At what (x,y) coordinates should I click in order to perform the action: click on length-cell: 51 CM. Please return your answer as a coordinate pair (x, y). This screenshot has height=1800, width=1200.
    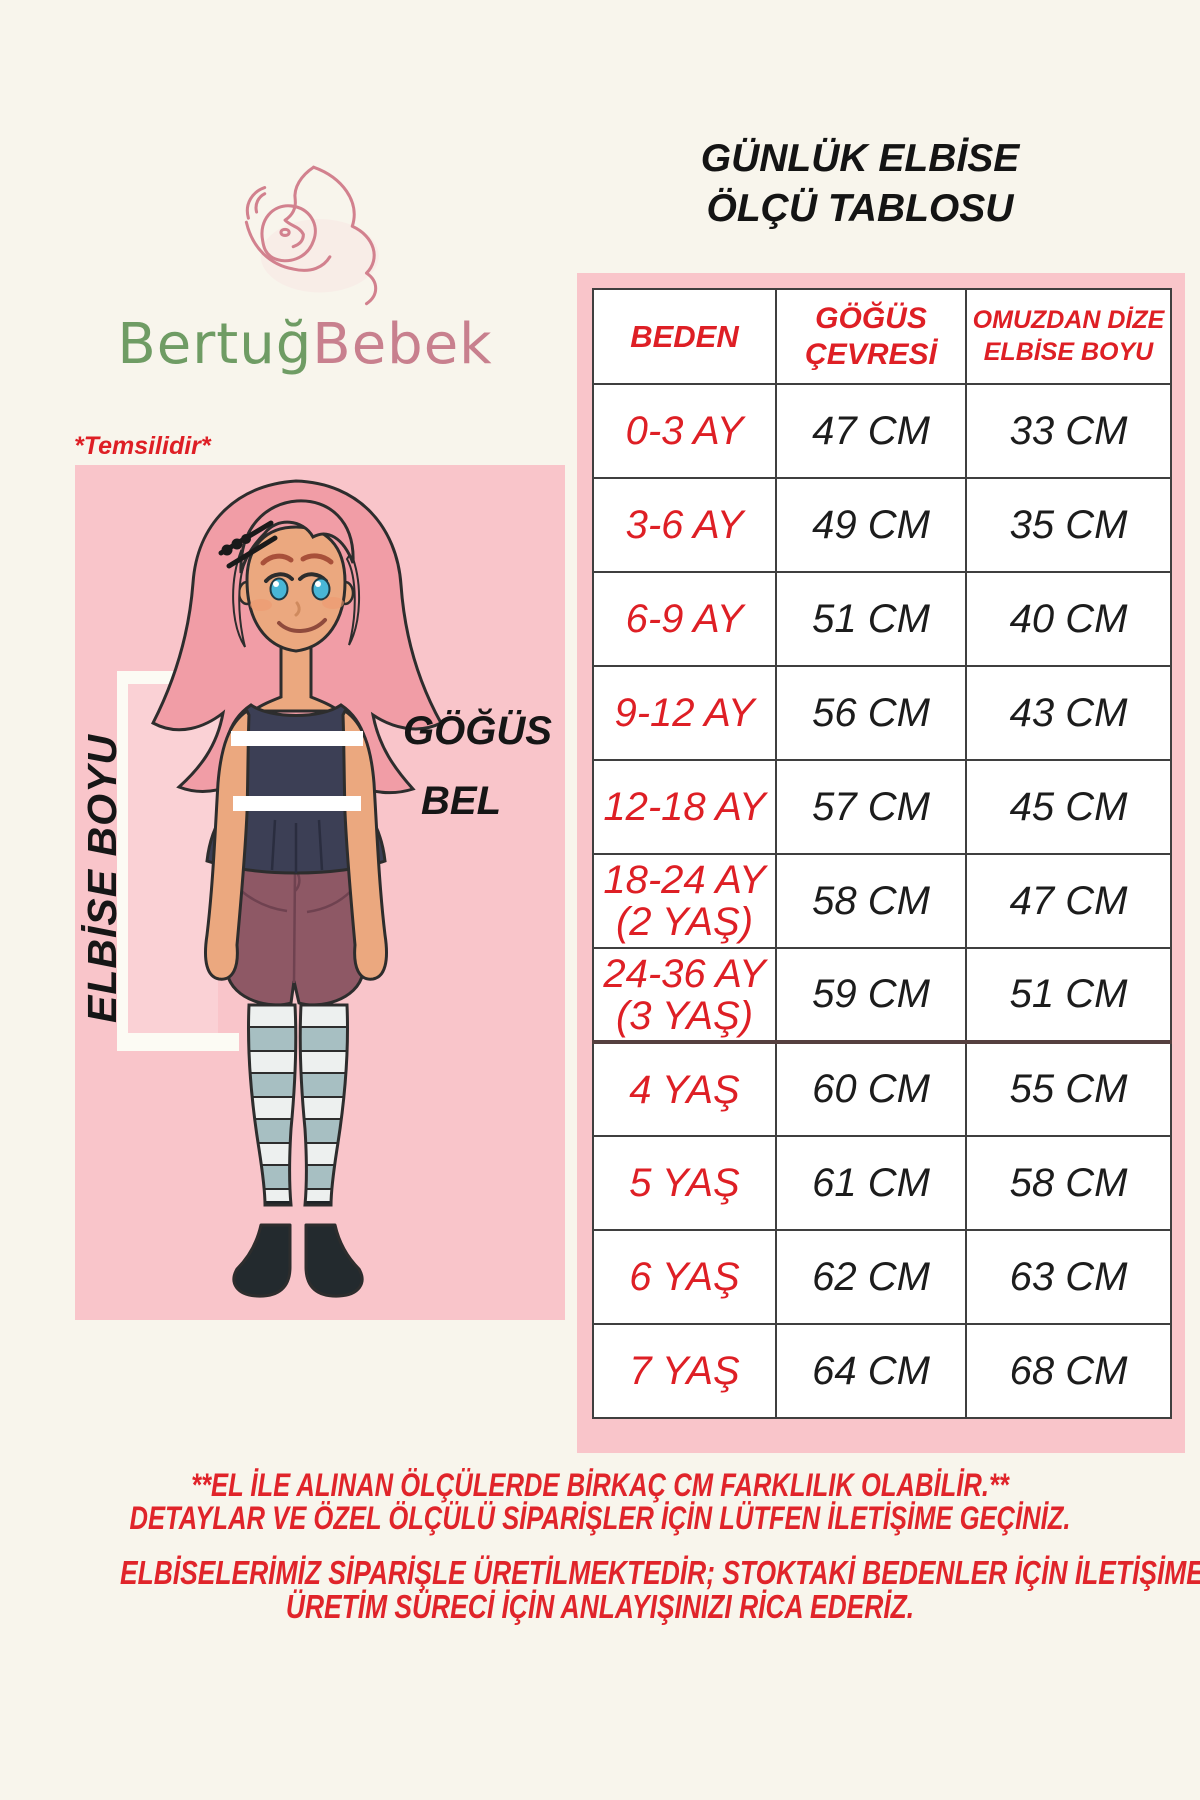
    Looking at the image, I should click on (1068, 995).